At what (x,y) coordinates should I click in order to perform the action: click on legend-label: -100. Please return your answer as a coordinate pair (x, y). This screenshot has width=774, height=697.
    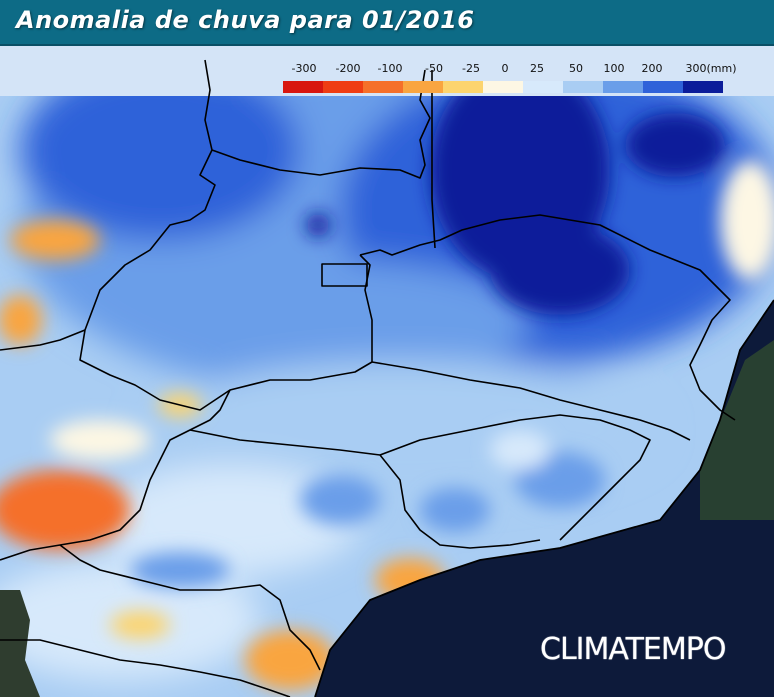
    Looking at the image, I should click on (390, 68).